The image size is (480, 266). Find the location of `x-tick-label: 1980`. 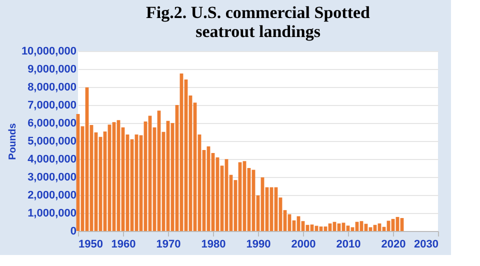

x-tick-label: 1980 is located at coordinates (213, 244).